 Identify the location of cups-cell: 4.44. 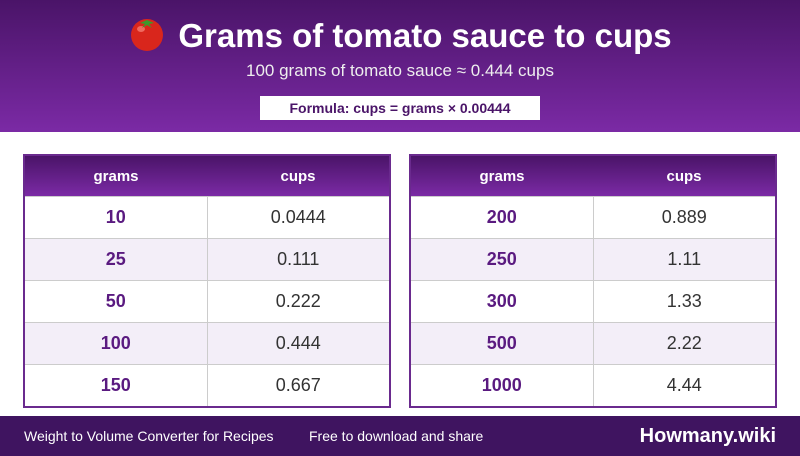
(684, 386).